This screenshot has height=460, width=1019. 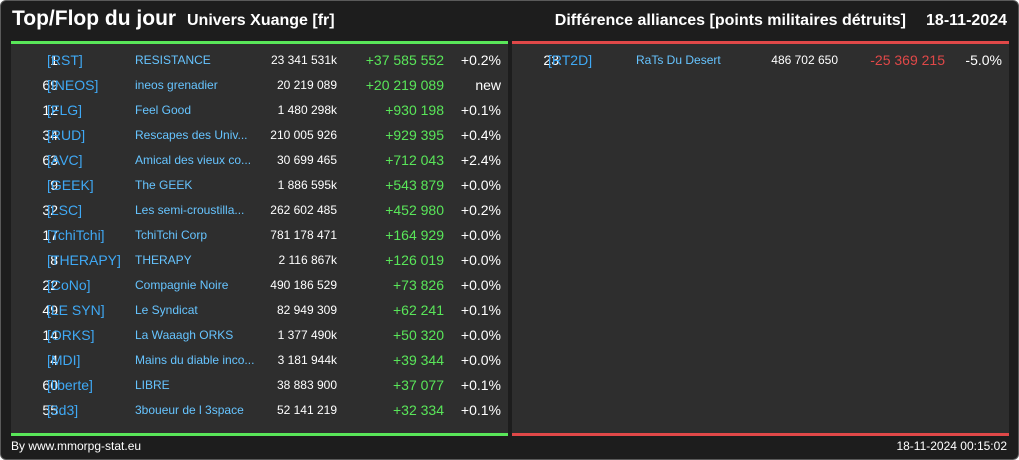 What do you see at coordinates (480, 160) in the screenshot?
I see `percent-cell: +2.4%` at bounding box center [480, 160].